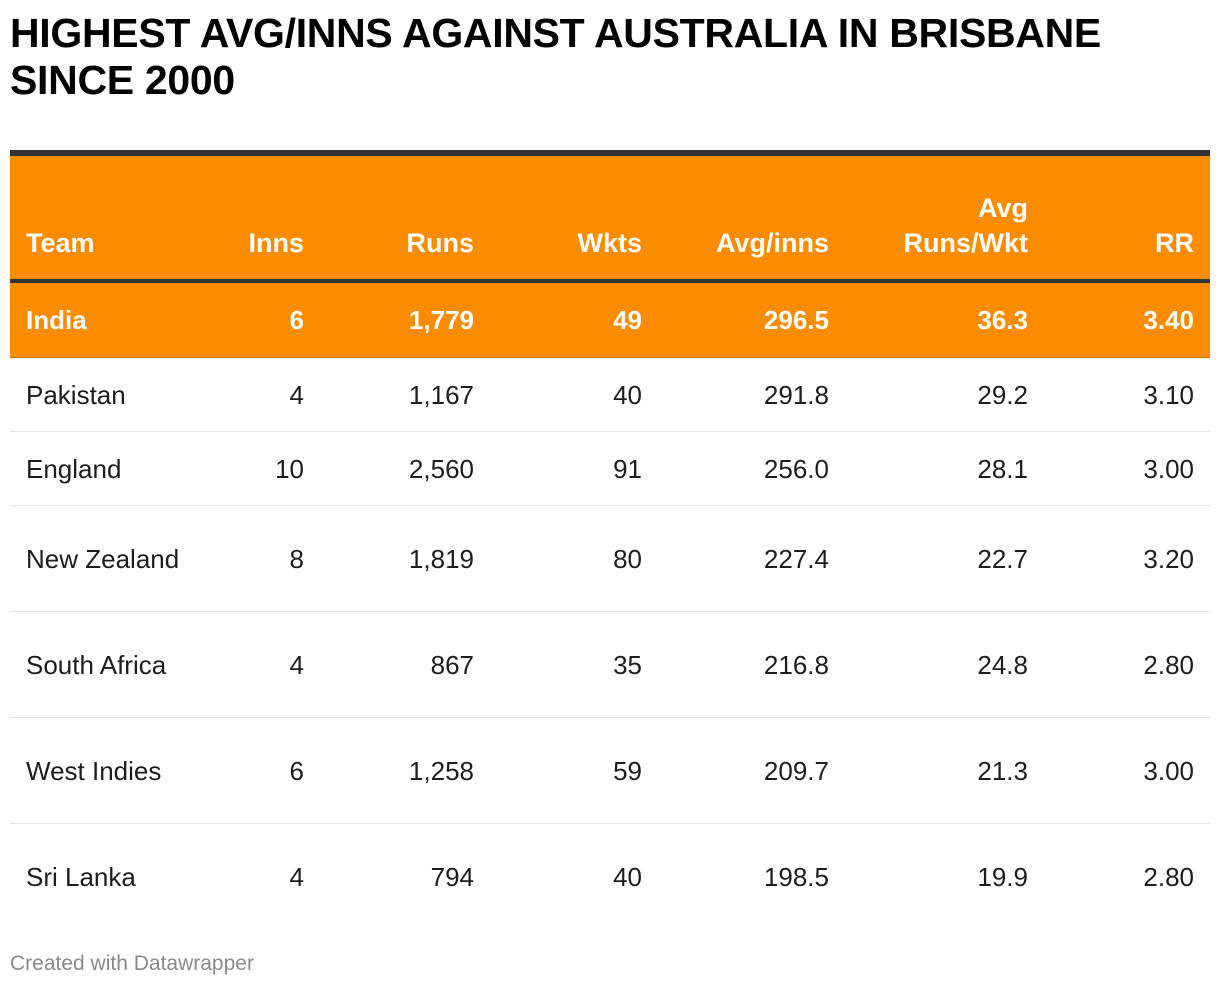 The width and height of the screenshot is (1220, 988). Describe the element at coordinates (610, 877) in the screenshot. I see `table-row-sri-lanka: Sri Lanka 4 794 40 198.5 19.9 2.80` at that location.